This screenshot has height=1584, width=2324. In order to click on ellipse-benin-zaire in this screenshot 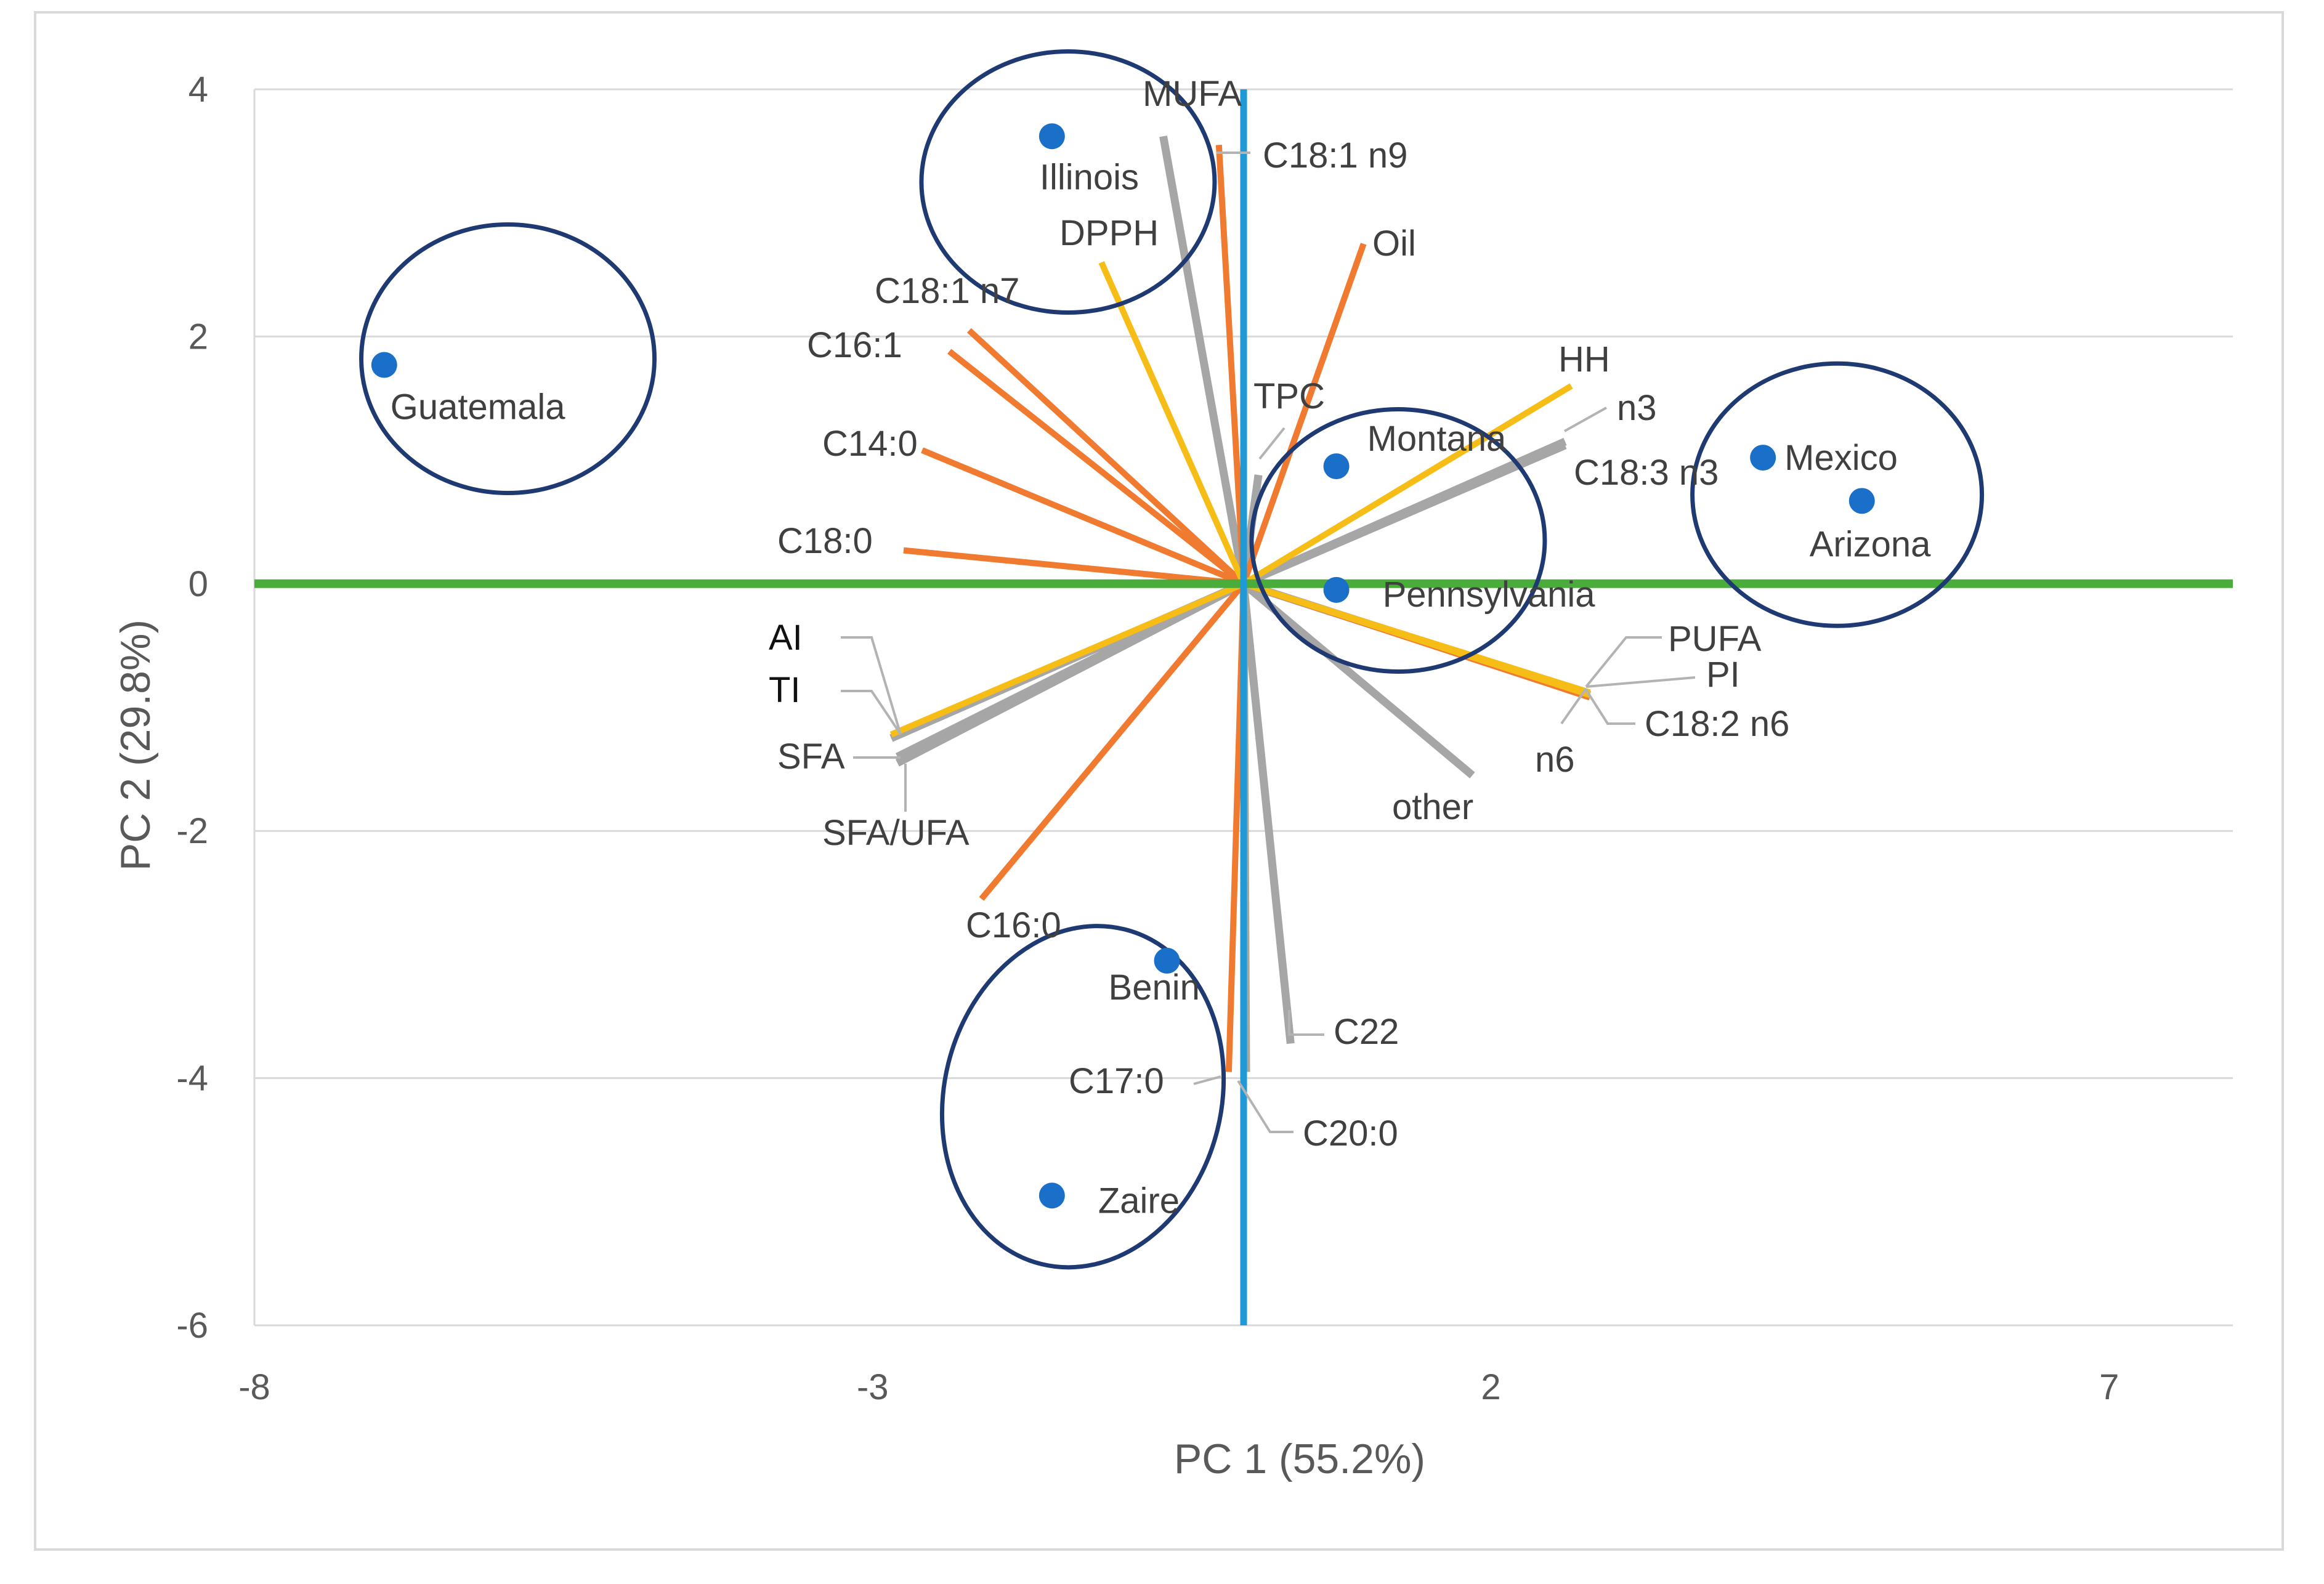, I will do `click(1082, 1097)`.